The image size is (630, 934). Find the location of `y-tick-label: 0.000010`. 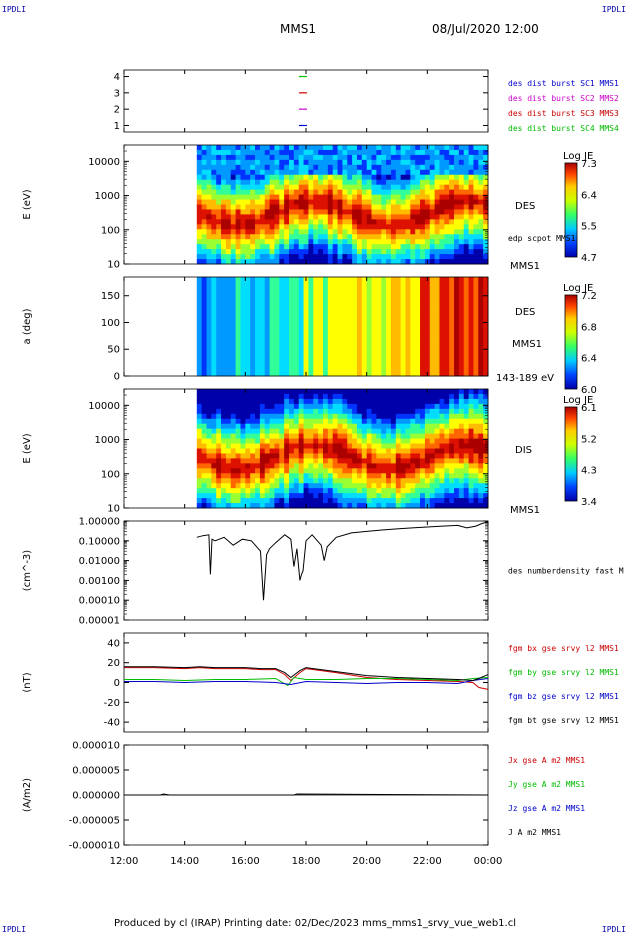

y-tick-label: 0.000010 is located at coordinates (96, 746).